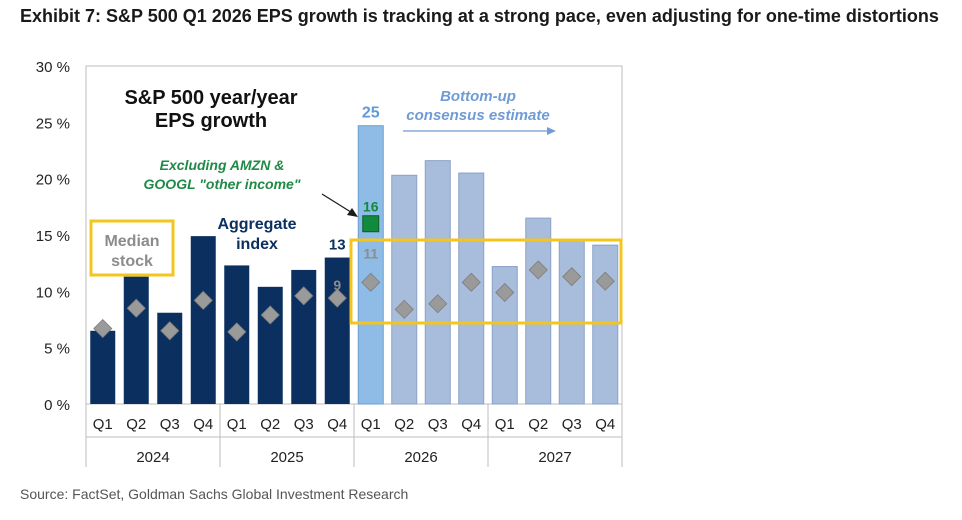 The height and width of the screenshot is (520, 962). Describe the element at coordinates (131, 241) in the screenshot. I see `median-stock-label: Median` at that location.